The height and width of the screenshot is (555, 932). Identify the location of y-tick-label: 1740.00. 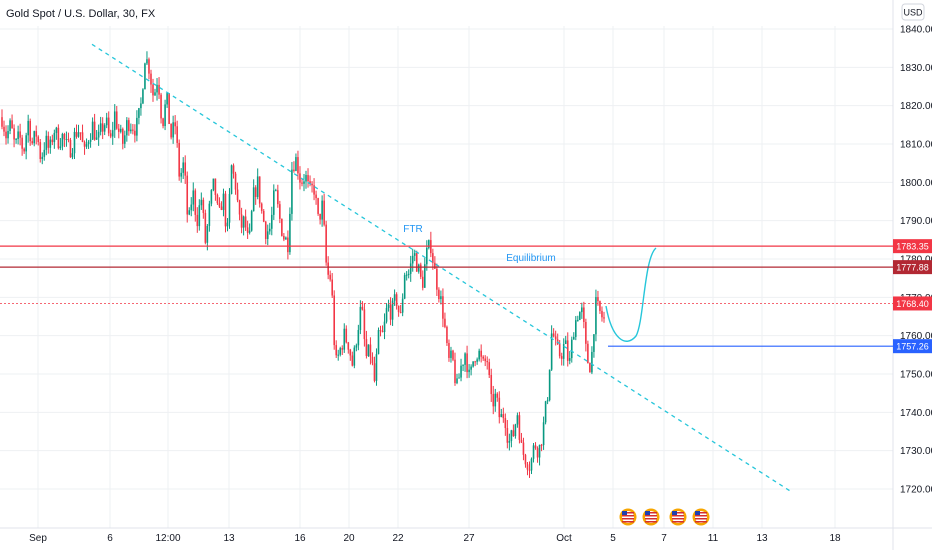
(916, 413).